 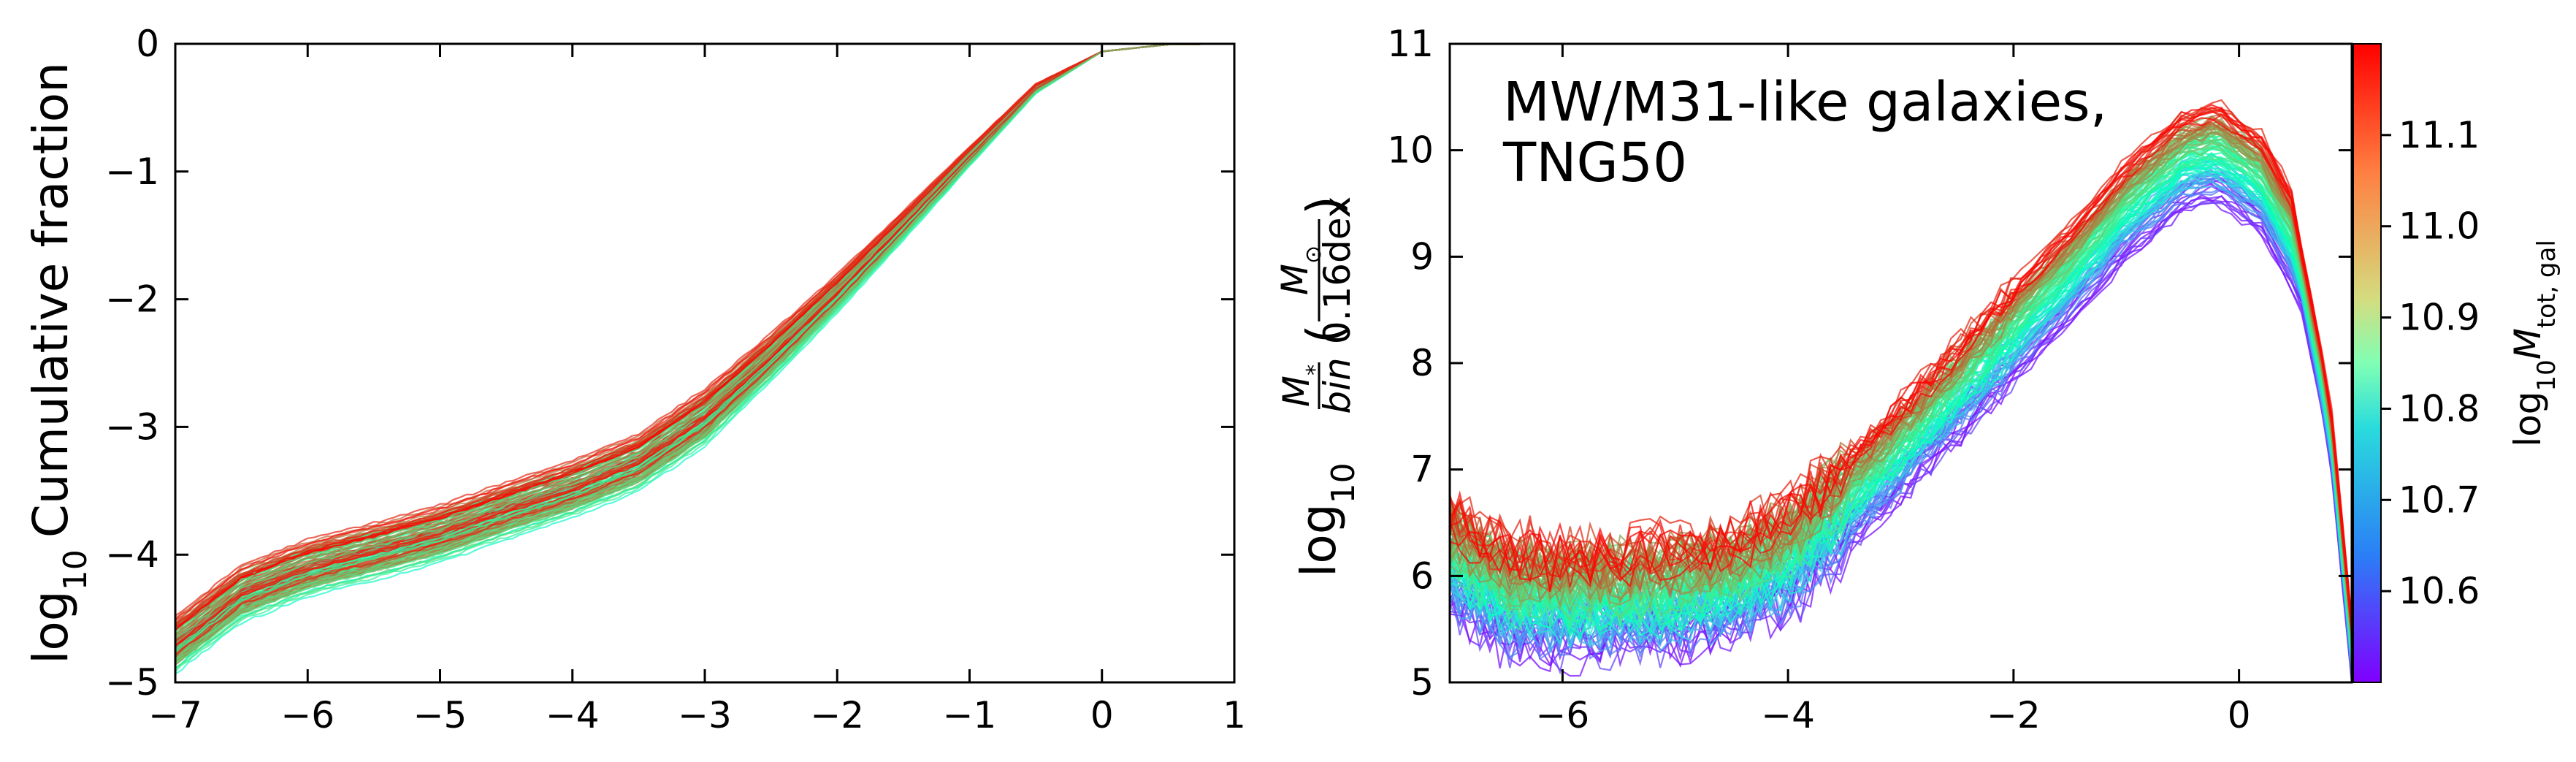 What do you see at coordinates (1343, 483) in the screenshot?
I see `right-ylabel-sub: 10` at bounding box center [1343, 483].